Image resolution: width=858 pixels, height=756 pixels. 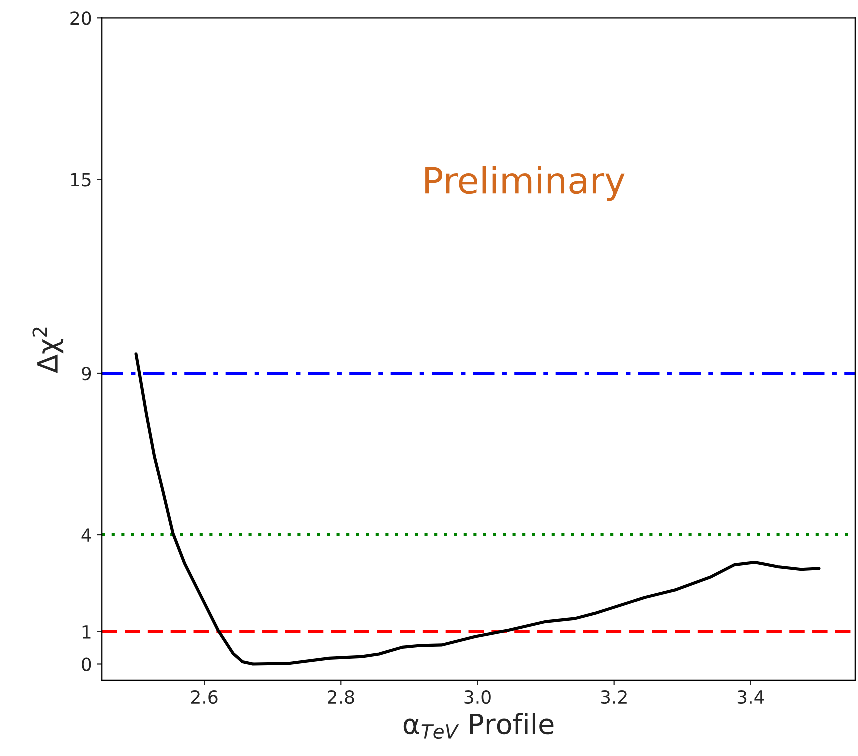 What do you see at coordinates (81, 180) in the screenshot?
I see `y-tick-label: 15` at bounding box center [81, 180].